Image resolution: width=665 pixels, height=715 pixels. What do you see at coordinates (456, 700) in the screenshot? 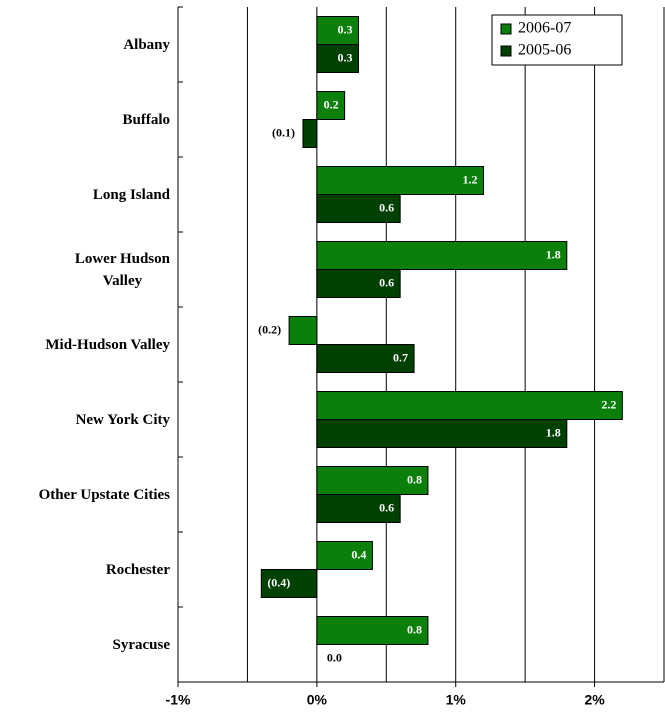
I see `x-tick-label: 1%` at bounding box center [456, 700].